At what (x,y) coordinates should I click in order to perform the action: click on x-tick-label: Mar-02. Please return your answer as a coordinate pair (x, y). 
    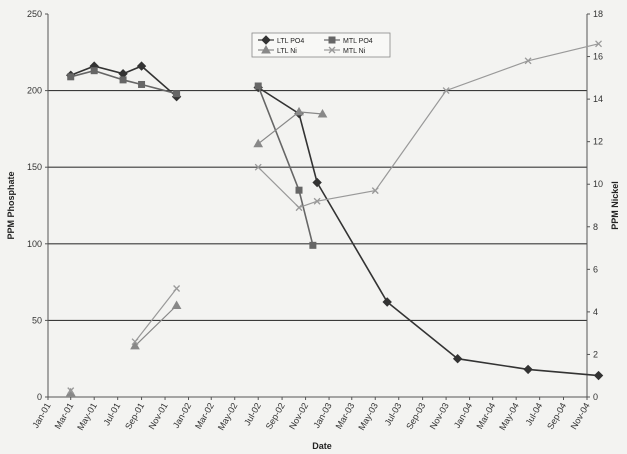
    Looking at the image, I should click on (204, 416).